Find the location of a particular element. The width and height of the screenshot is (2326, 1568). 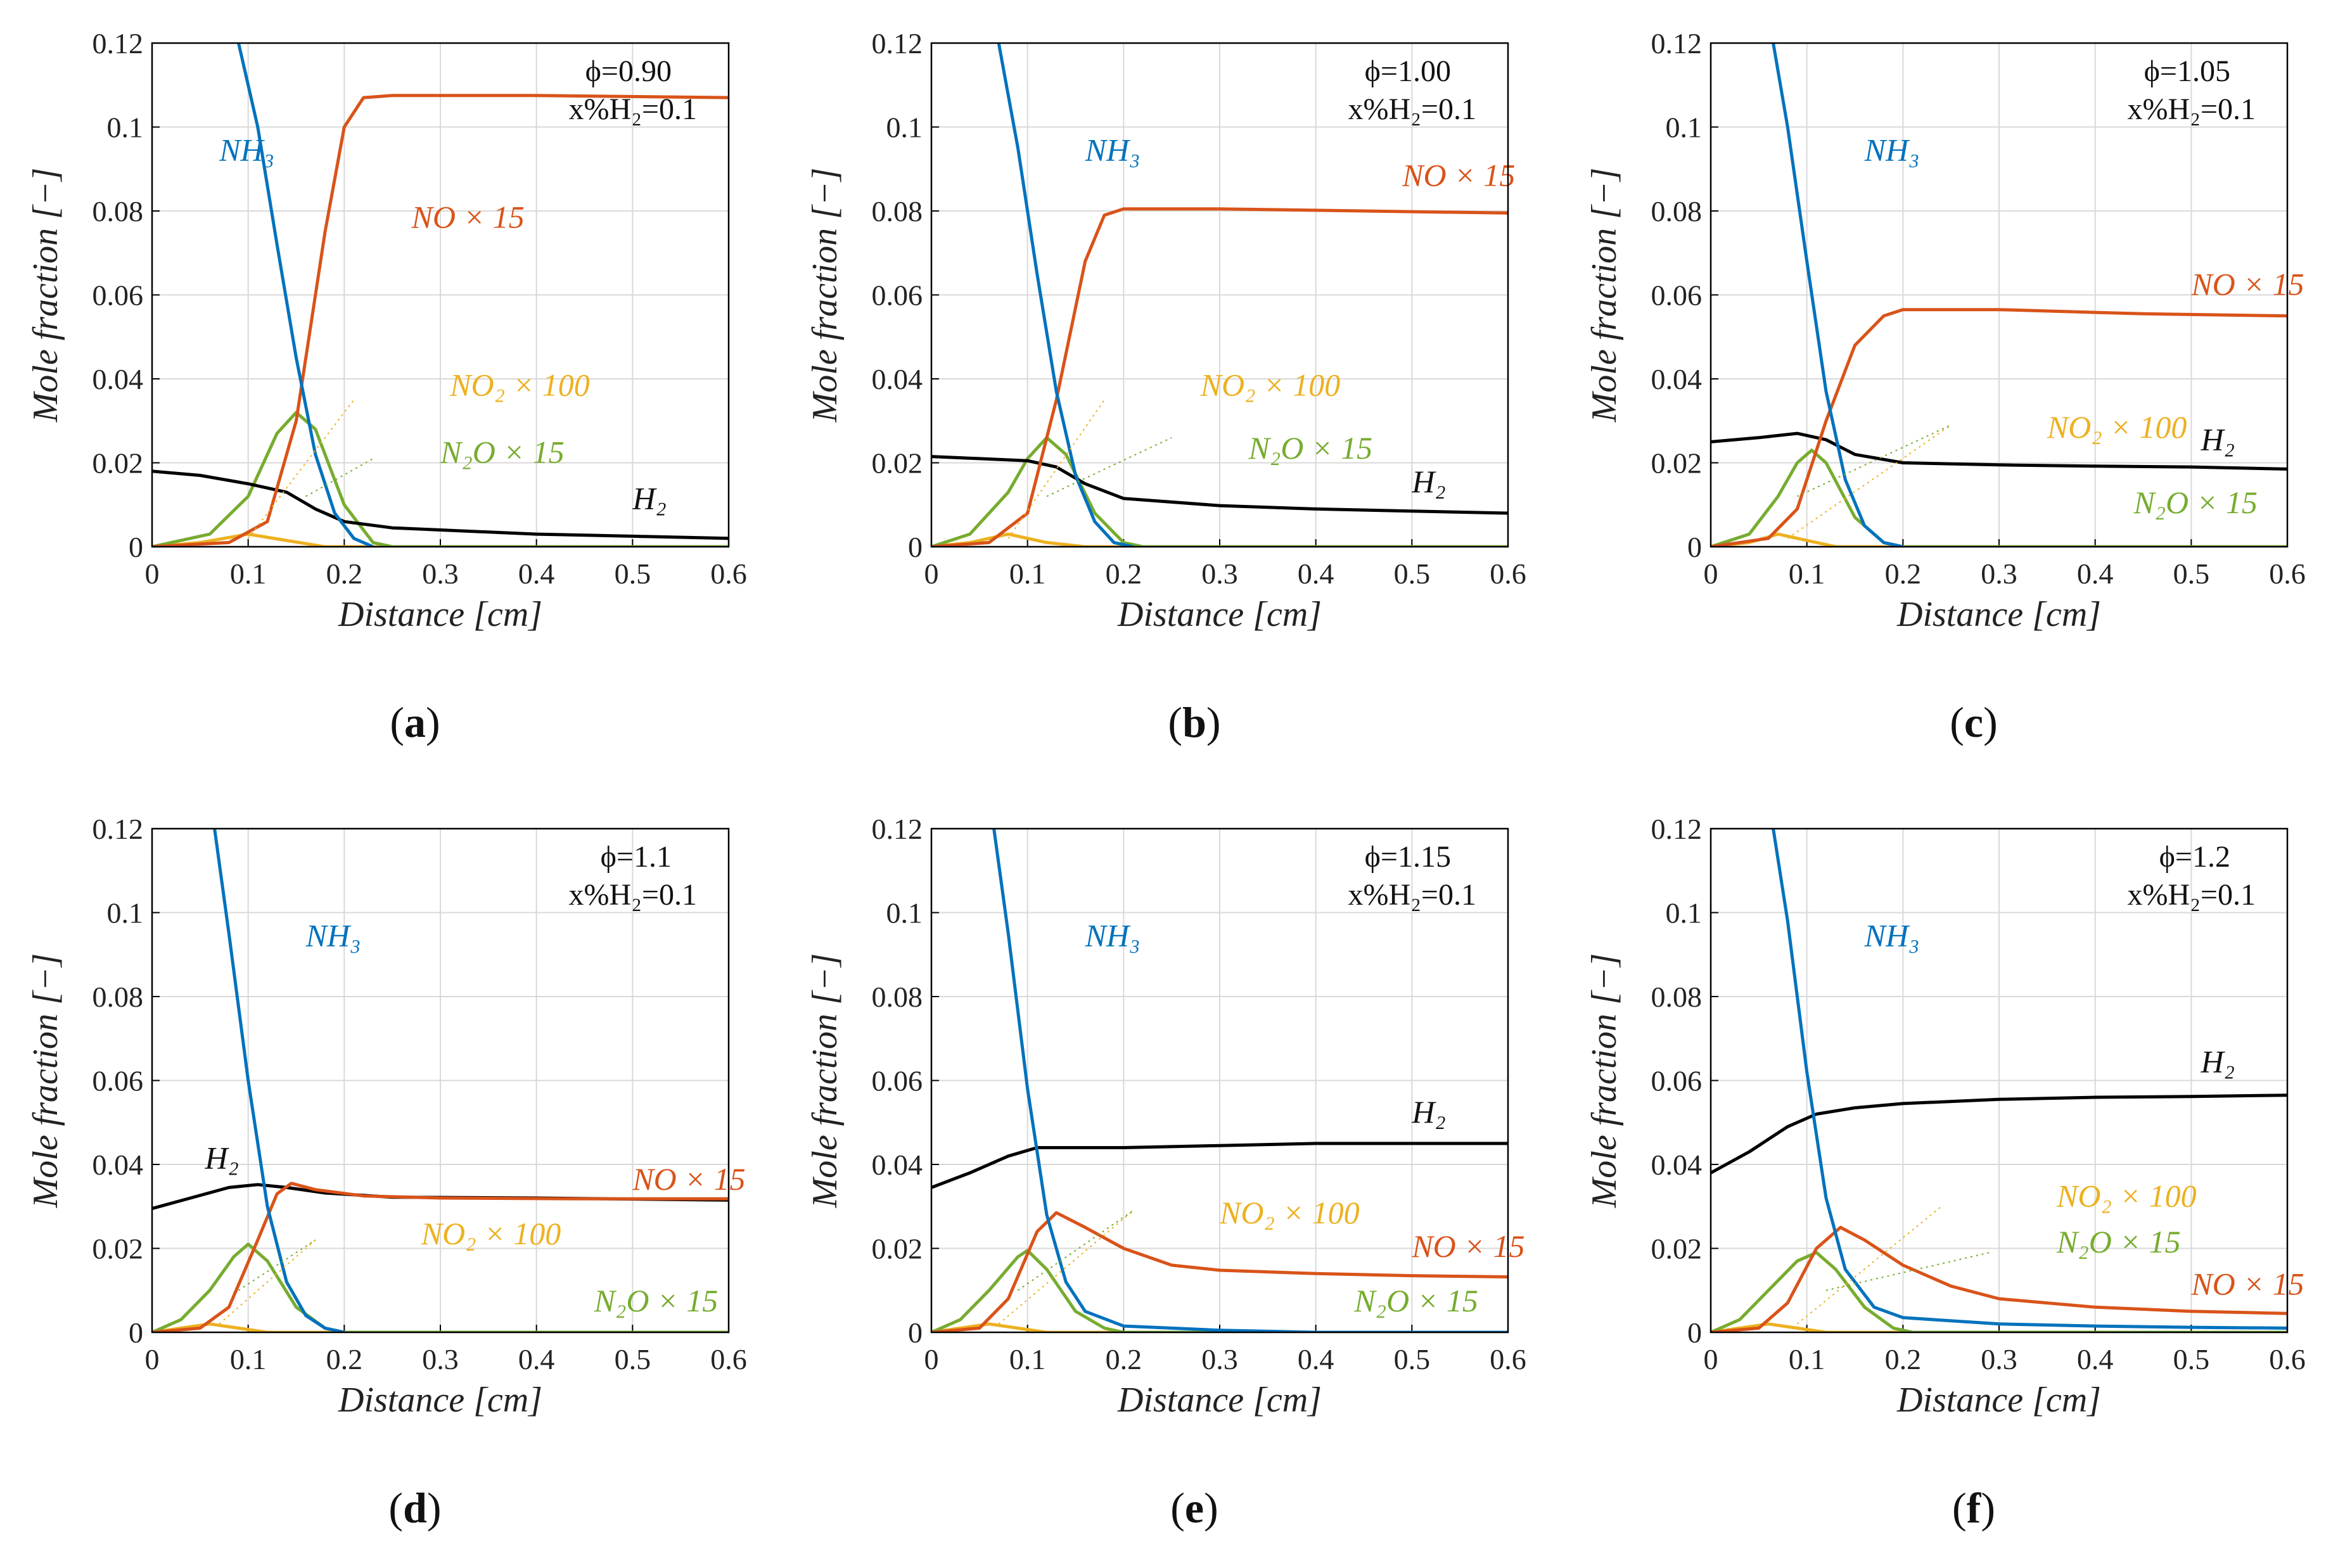

phi-annotation: ϕ=1.00 is located at coordinates (1408, 71).